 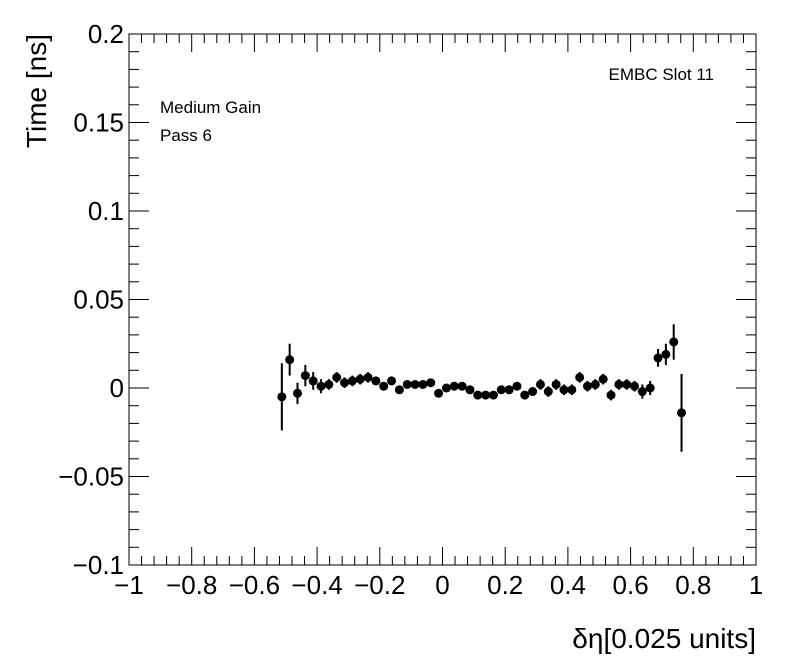 What do you see at coordinates (117, 388) in the screenshot?
I see `y-tick-label: 0` at bounding box center [117, 388].